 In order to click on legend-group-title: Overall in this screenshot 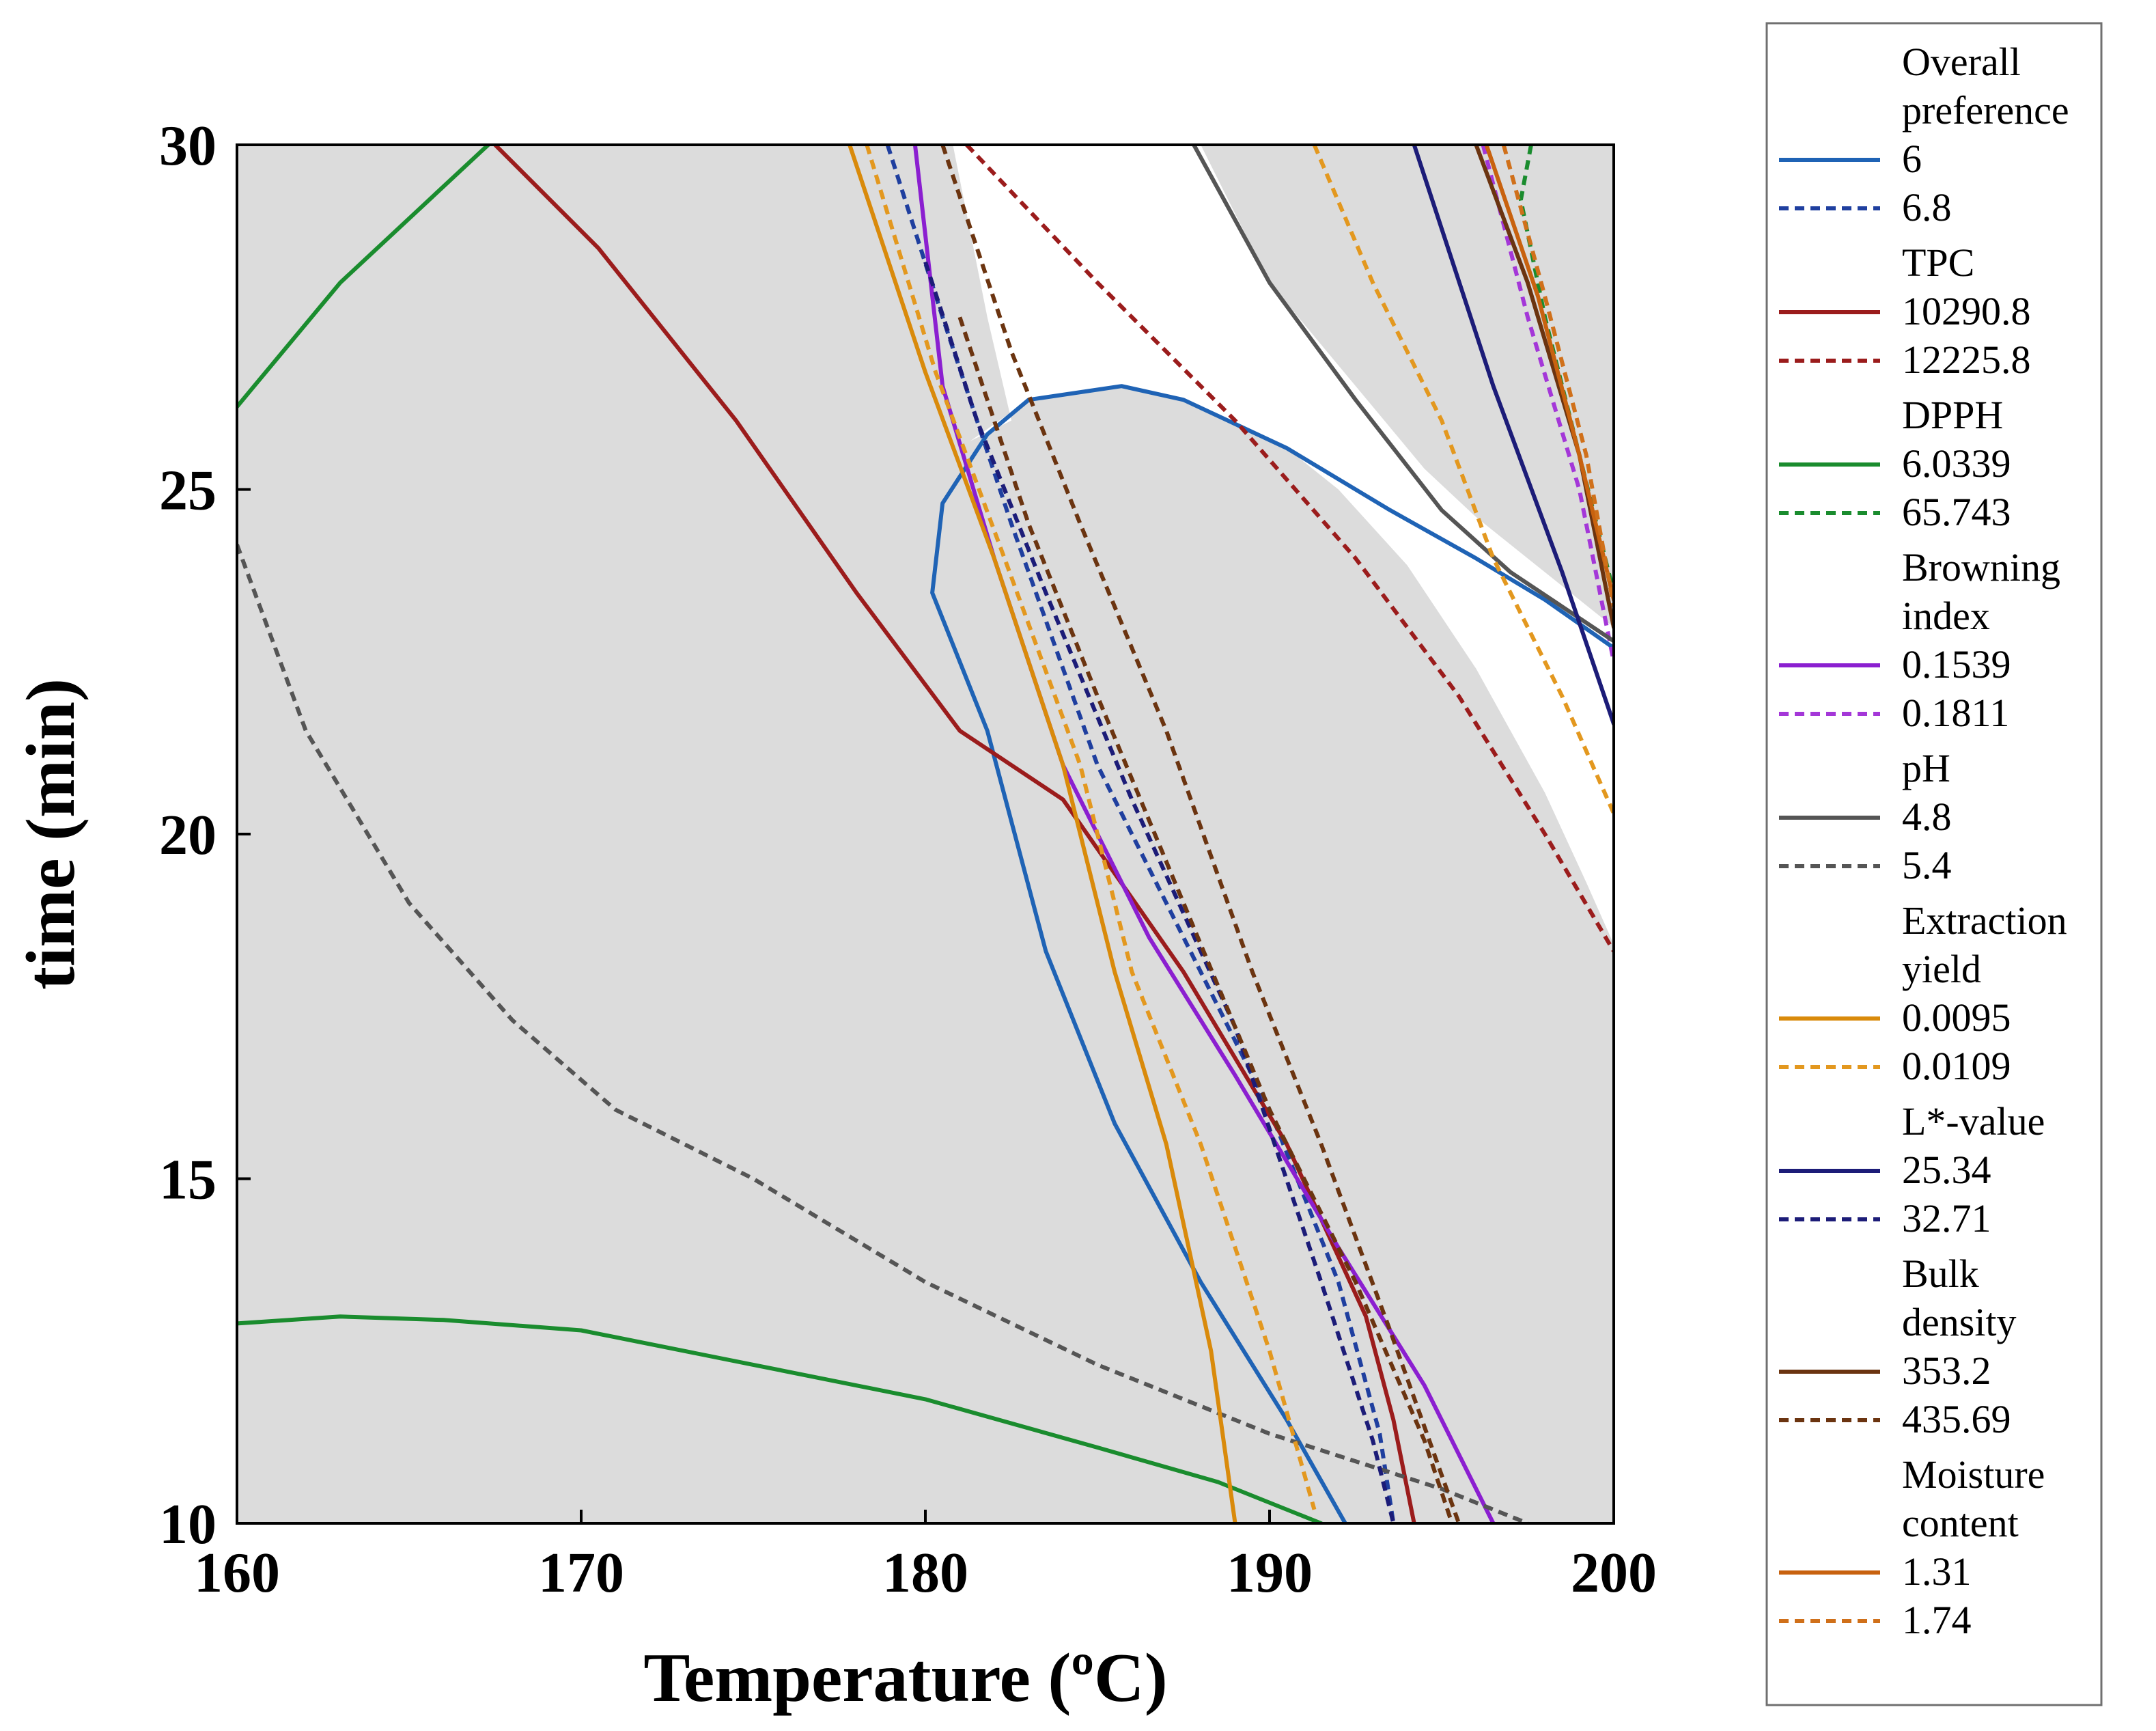, I will do `click(1961, 62)`.